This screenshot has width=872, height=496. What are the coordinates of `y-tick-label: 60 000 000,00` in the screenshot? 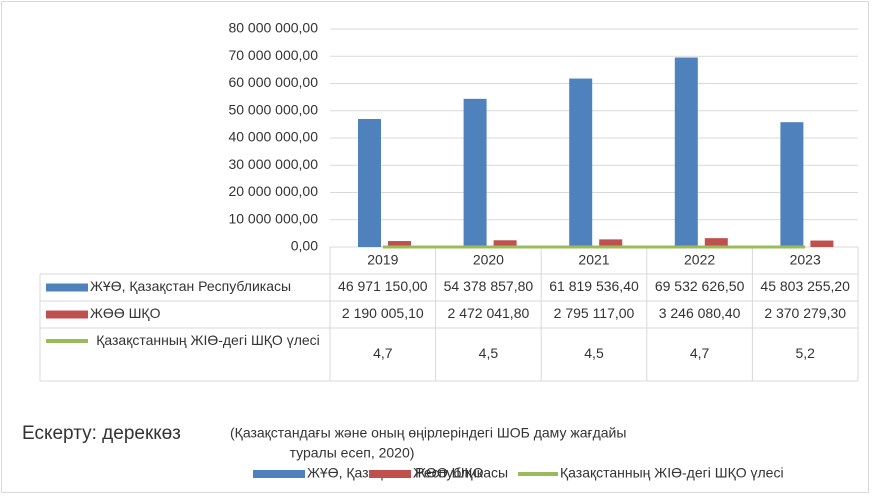 It's located at (273, 82).